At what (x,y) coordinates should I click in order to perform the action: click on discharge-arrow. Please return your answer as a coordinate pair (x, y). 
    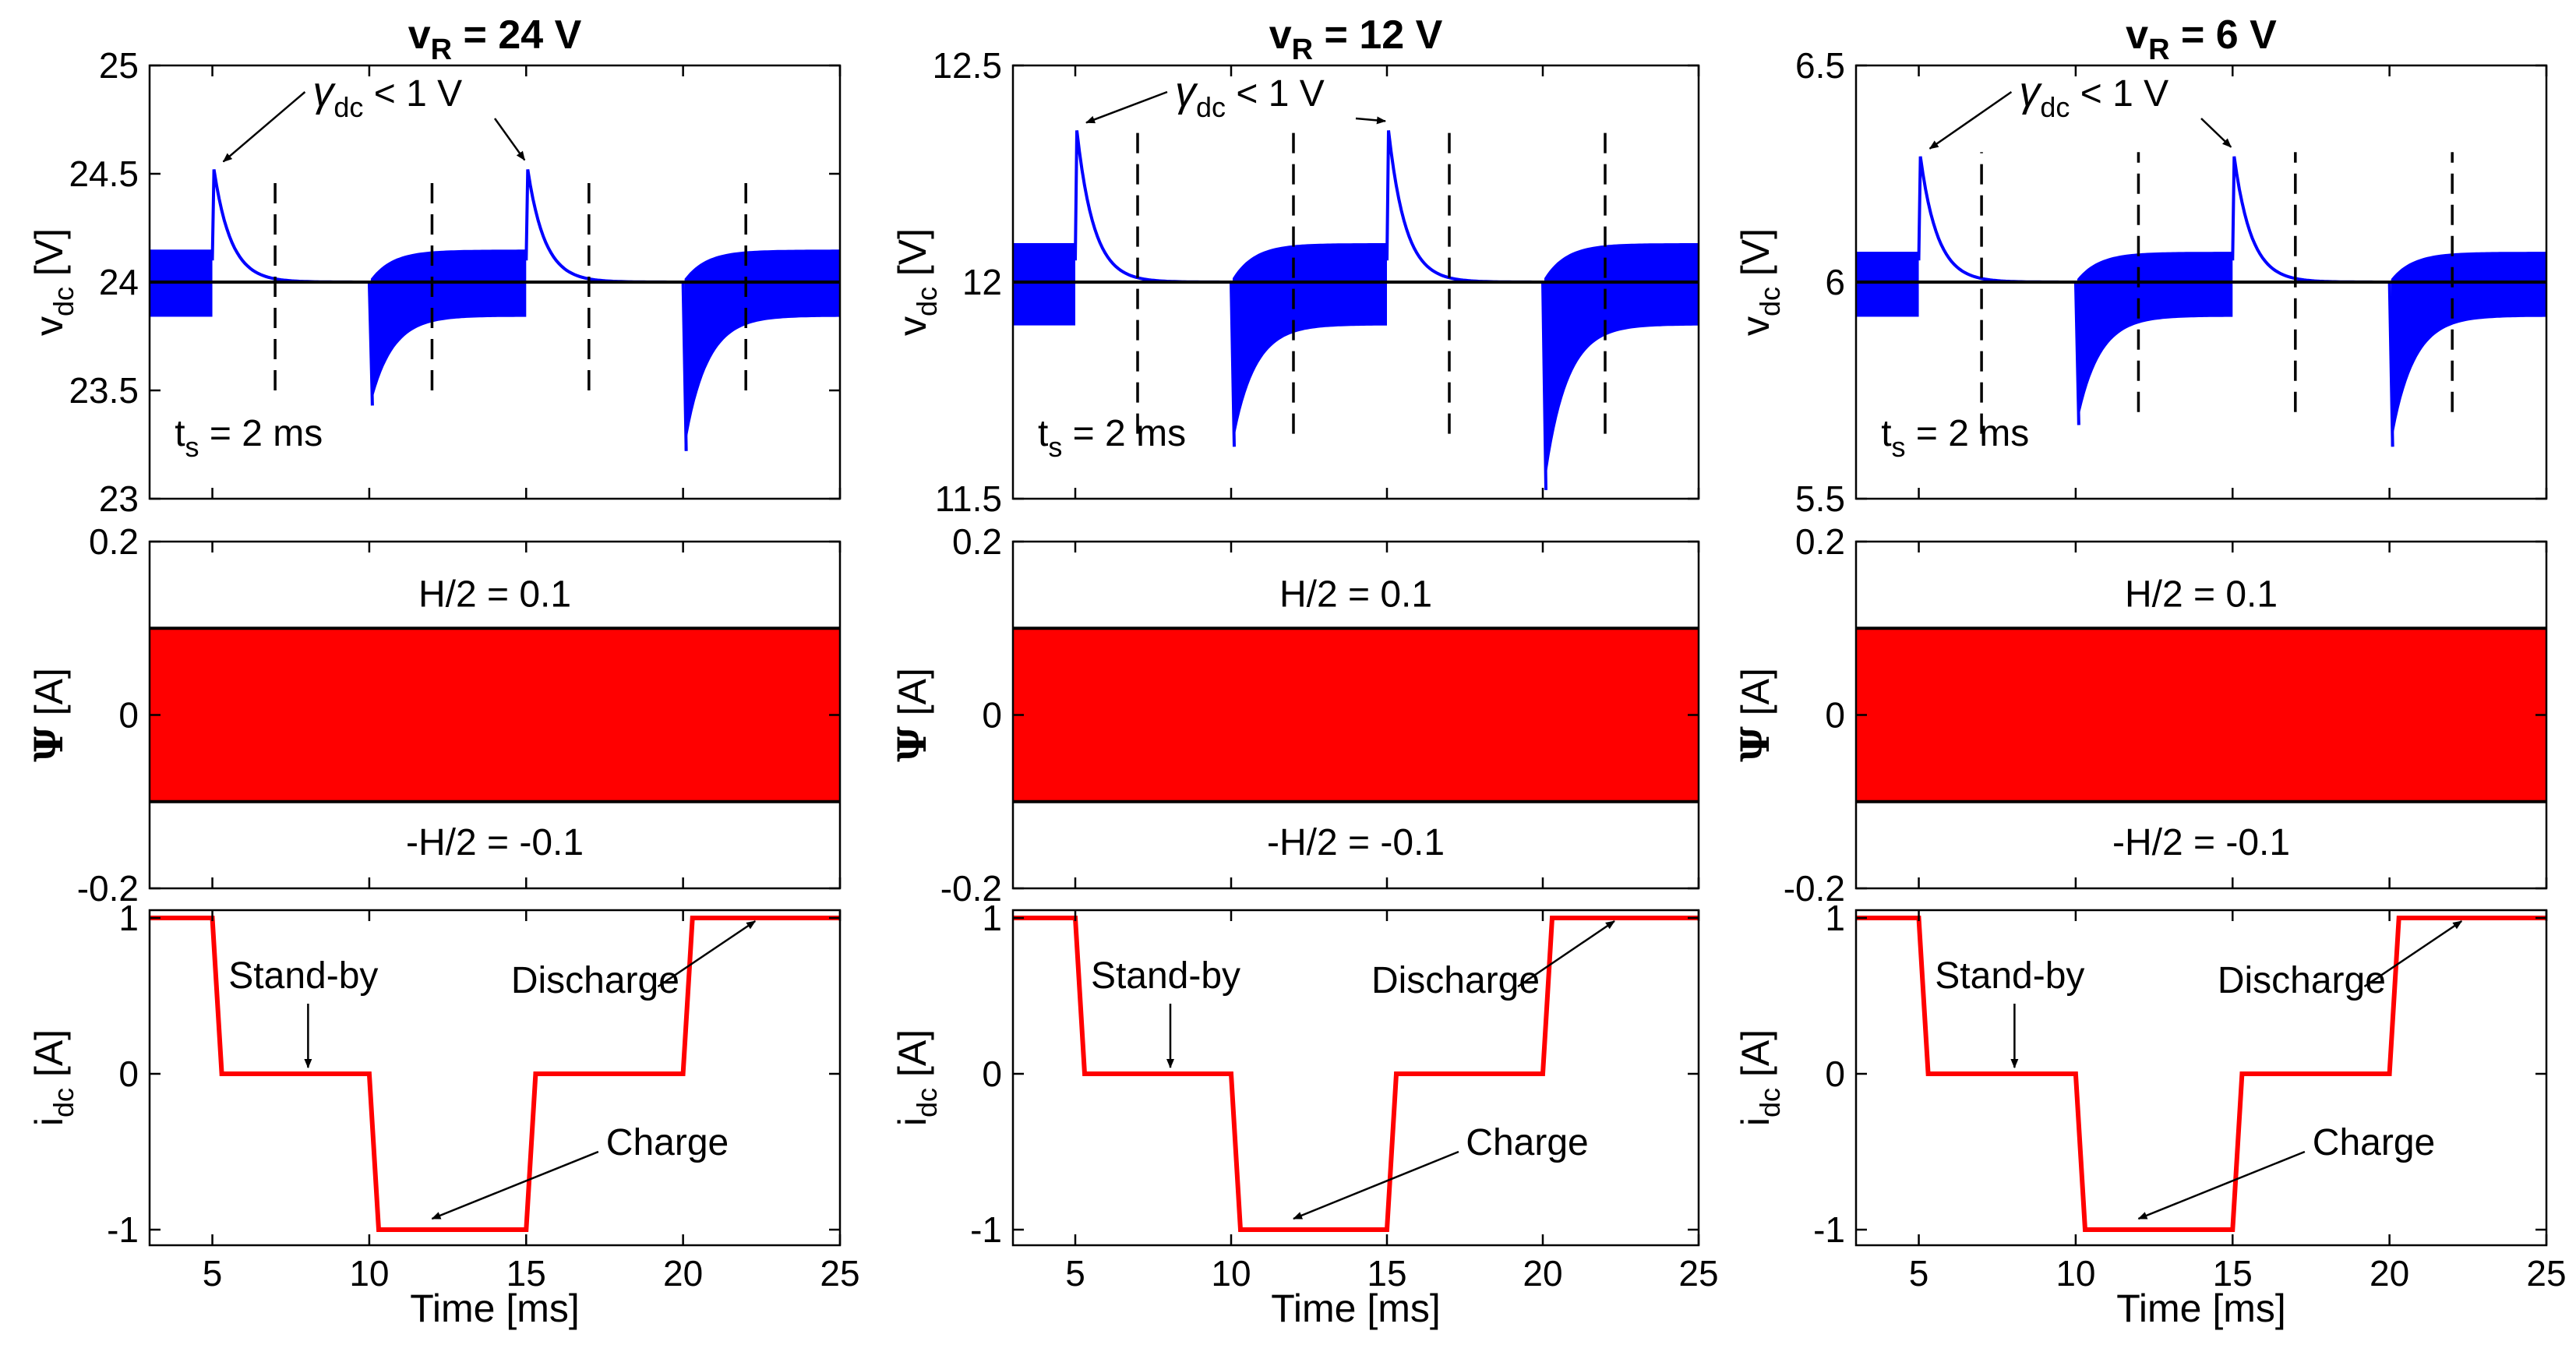
    Looking at the image, I should click on (707, 954).